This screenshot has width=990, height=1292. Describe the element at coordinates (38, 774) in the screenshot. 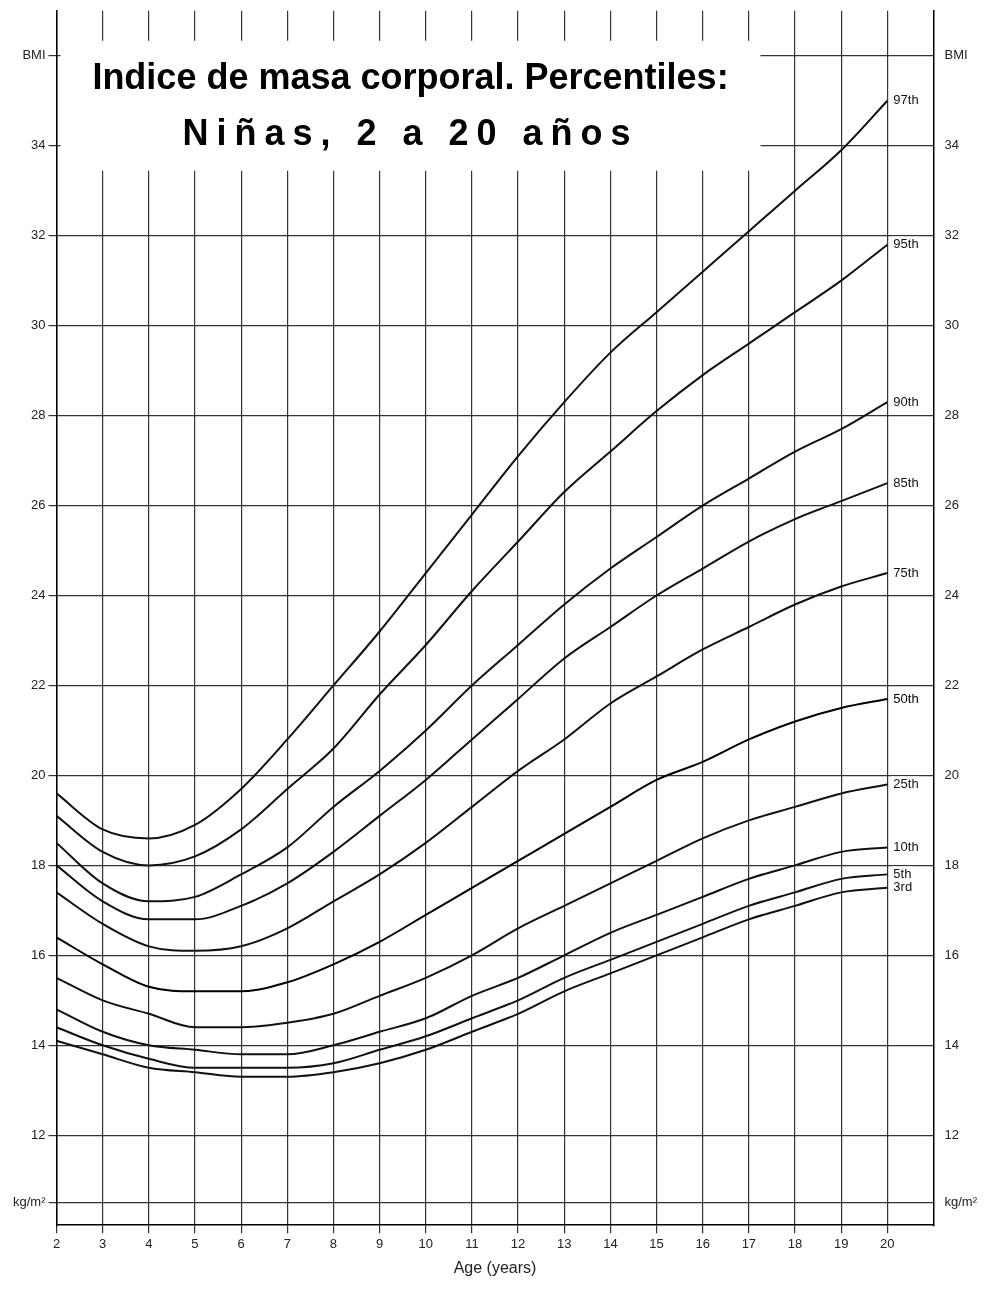

I see `y-tick-label: 20` at that location.